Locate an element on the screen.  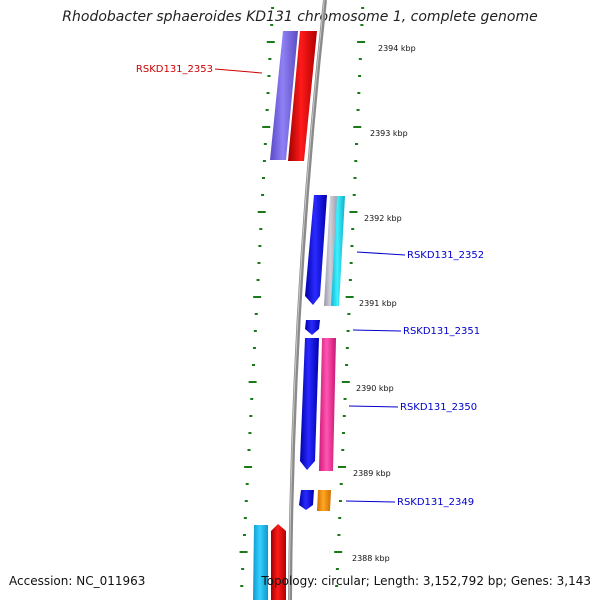
leader-line-rsk2353 is located at coordinates (238, 71).